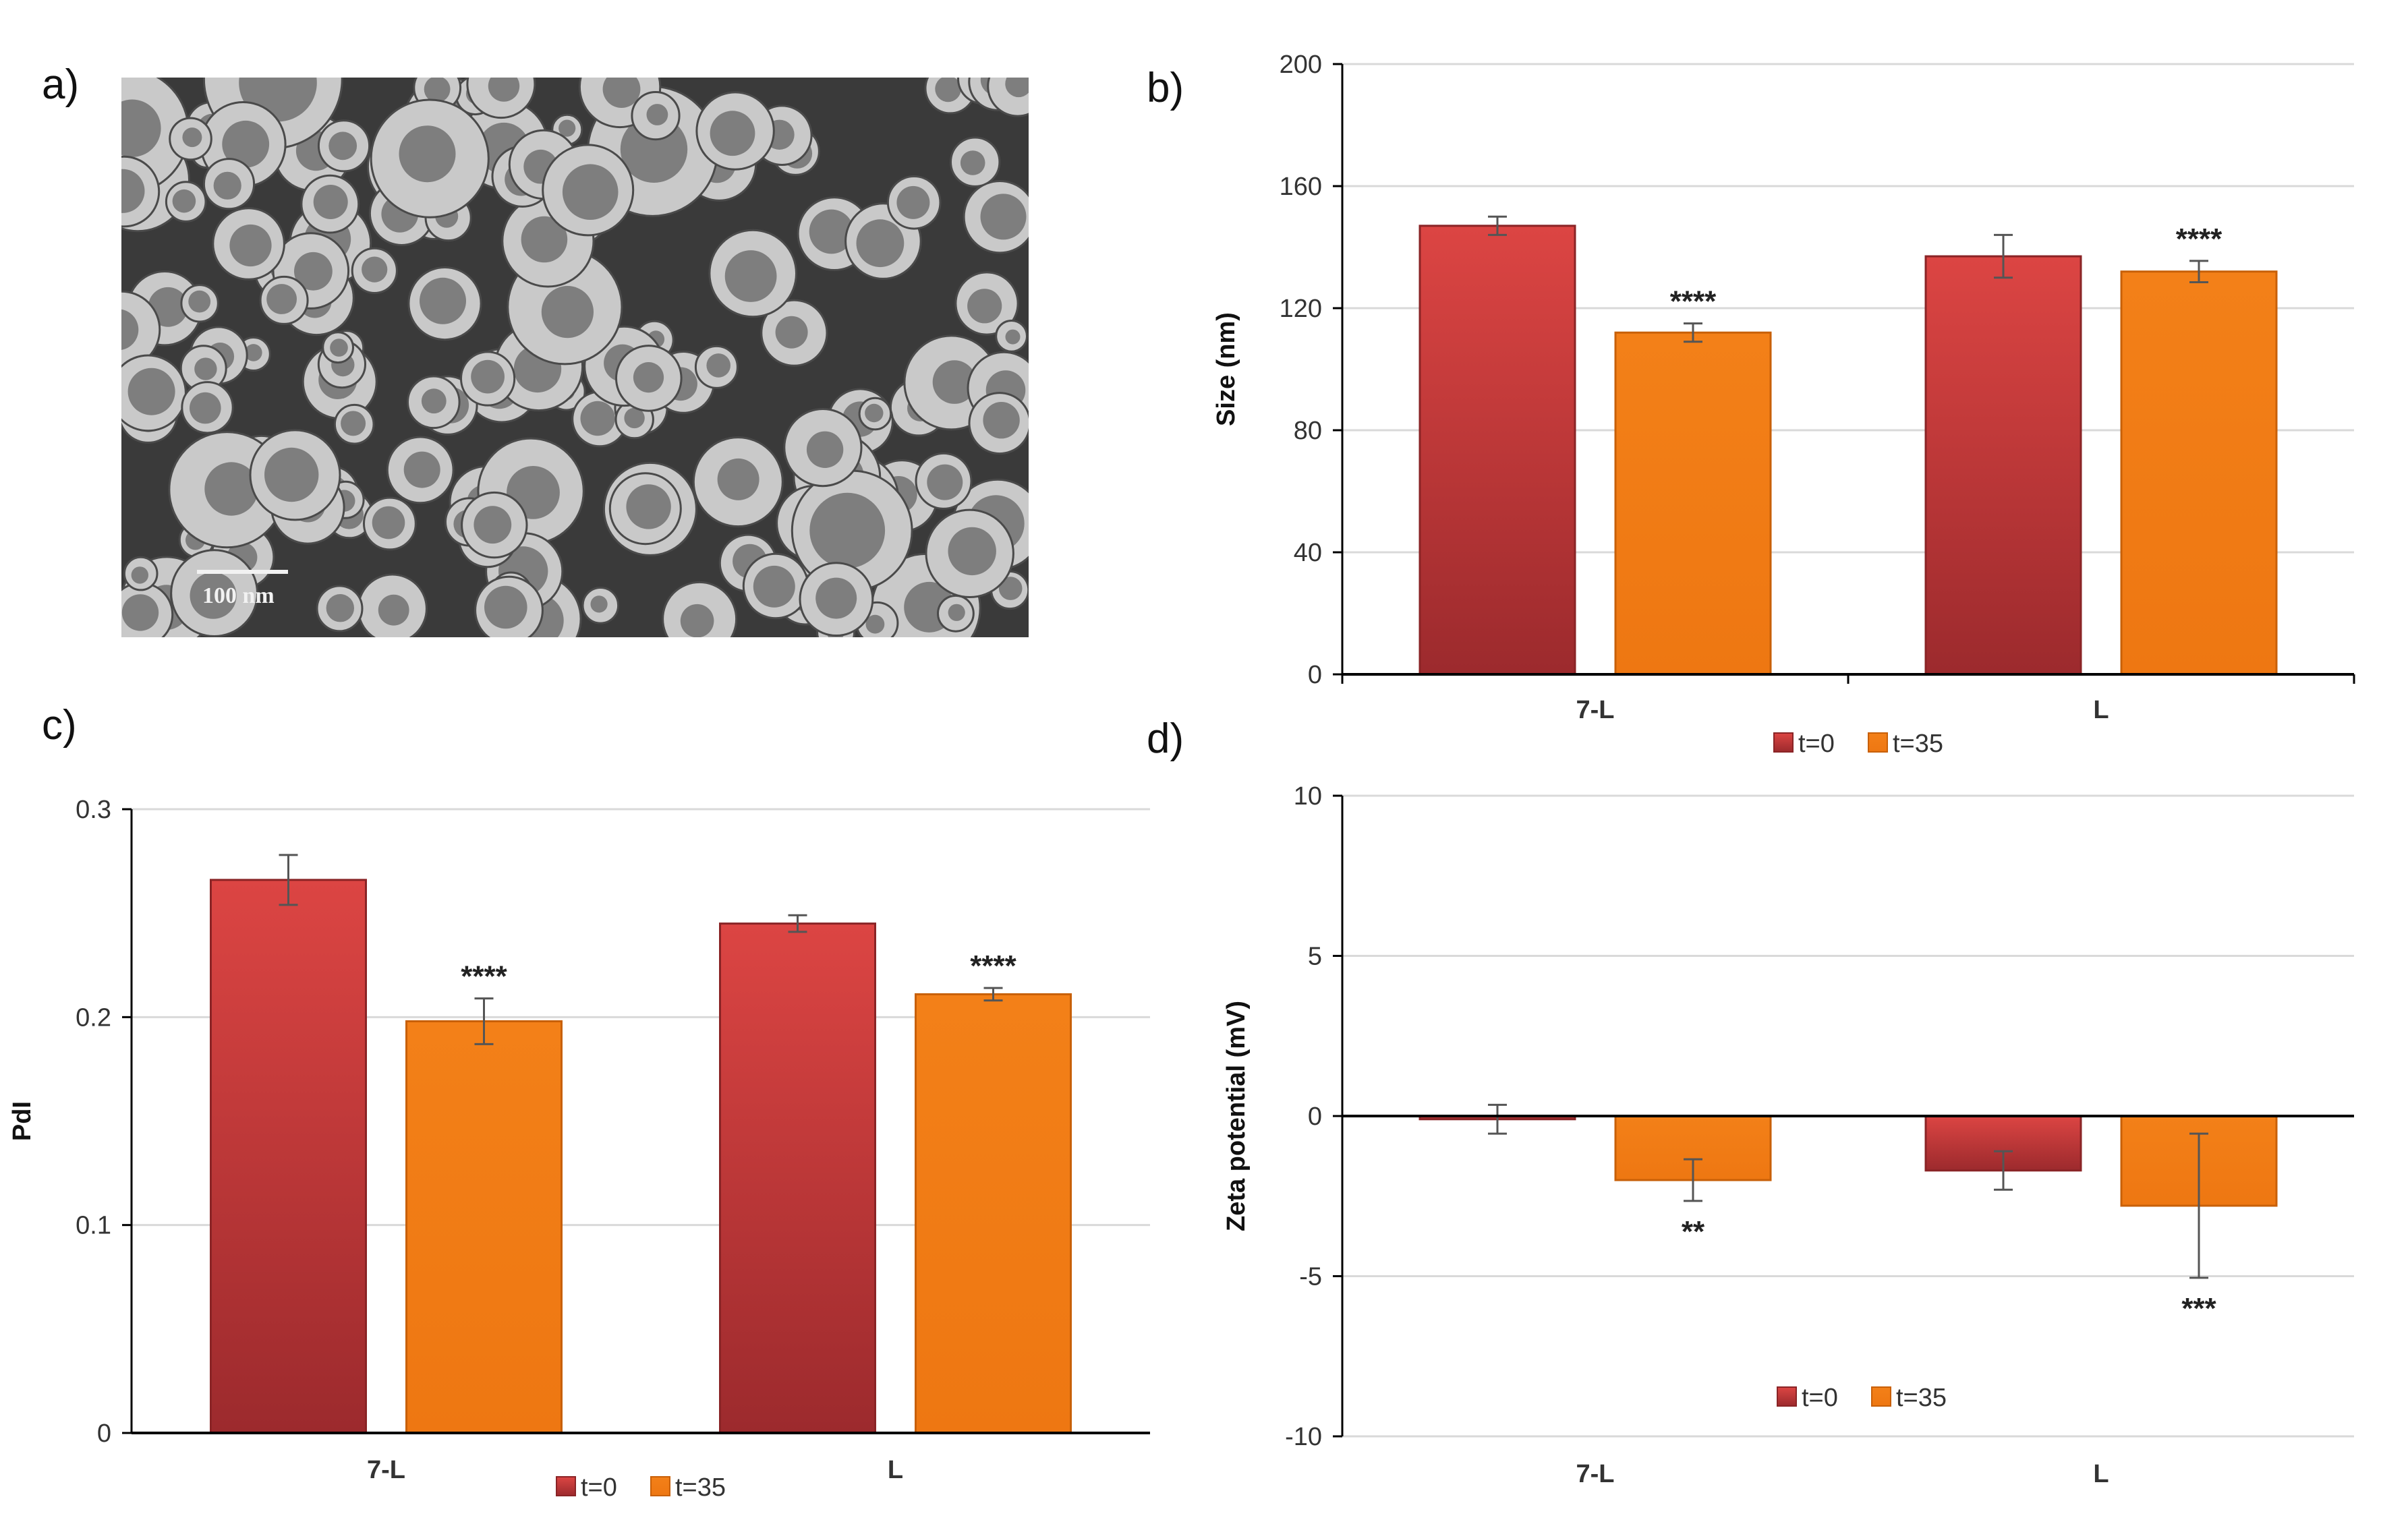 The image size is (2408, 1524). Describe the element at coordinates (242, 572) in the screenshot. I see `scale-bar` at that location.